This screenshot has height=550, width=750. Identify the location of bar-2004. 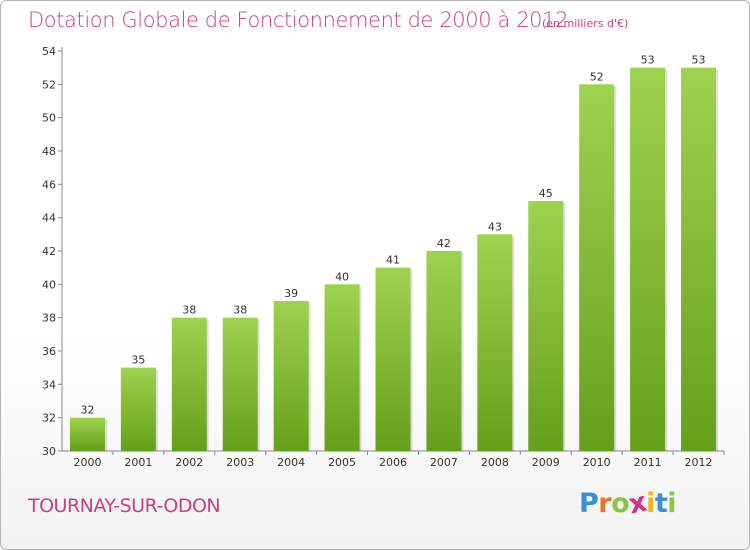
(291, 376).